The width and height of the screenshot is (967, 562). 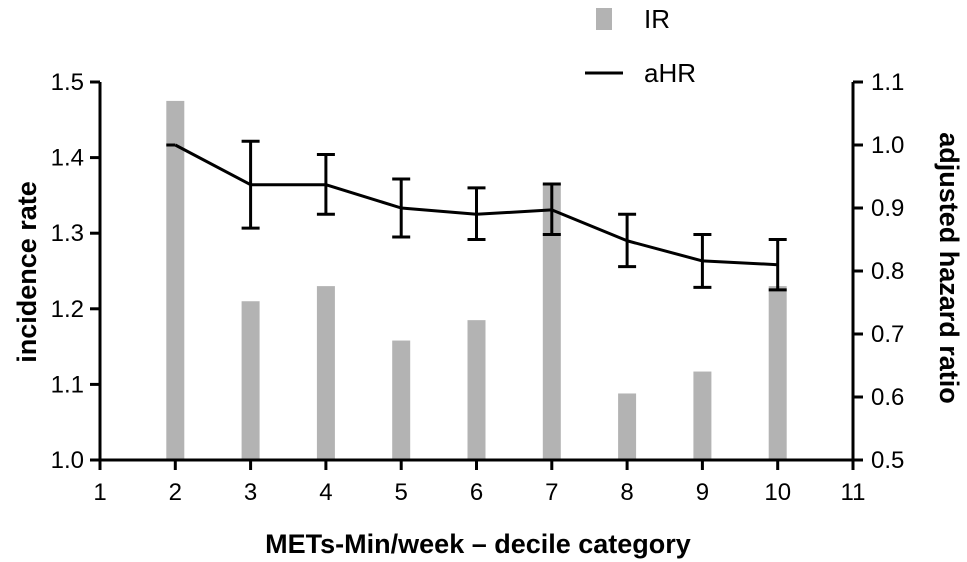 I want to click on x-tick-label: 11, so click(x=853, y=492).